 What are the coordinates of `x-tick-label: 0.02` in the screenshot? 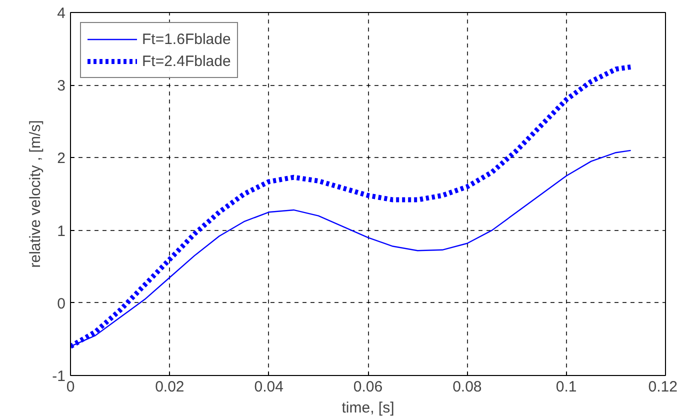 It's located at (169, 387).